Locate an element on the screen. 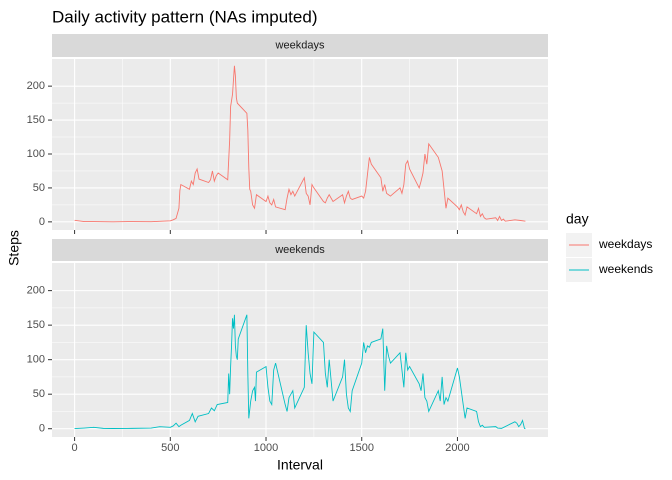  x-axis-label: Interval is located at coordinates (300, 465).